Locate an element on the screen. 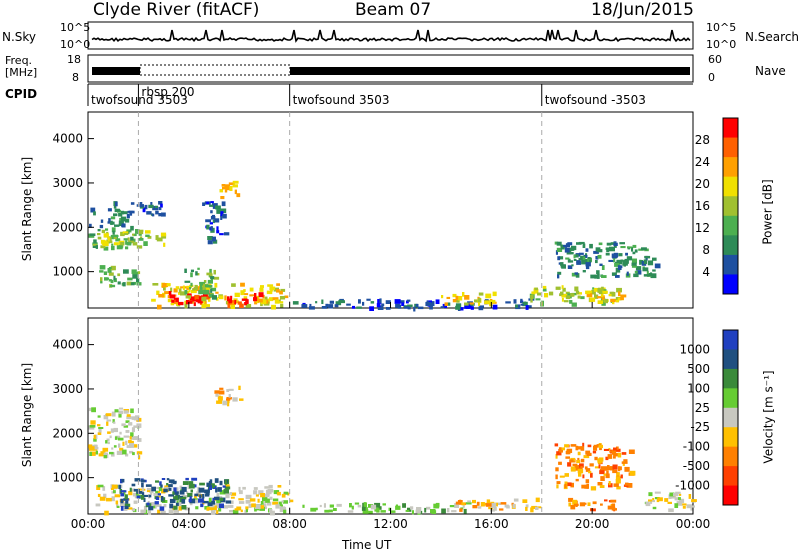 The height and width of the screenshot is (554, 800). y-tick-label: 1000 is located at coordinates (67, 272).